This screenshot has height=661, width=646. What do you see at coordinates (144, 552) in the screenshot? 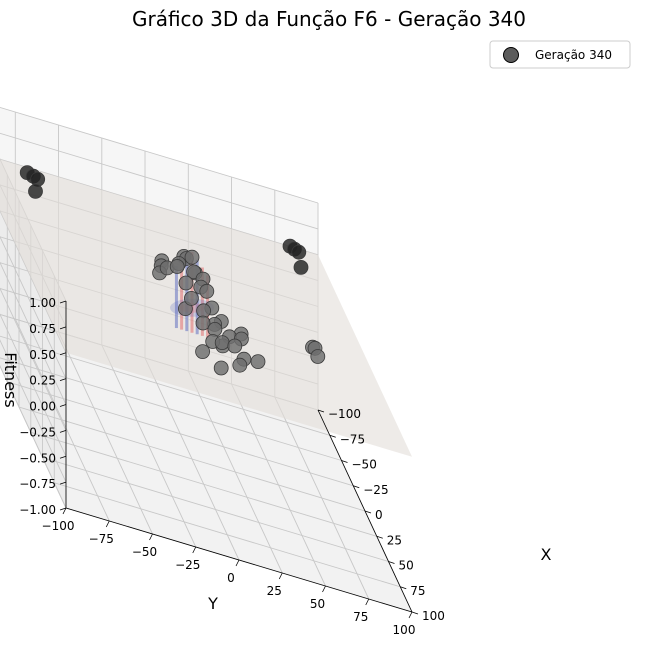
I see `y-tick-label: −50` at bounding box center [144, 552].